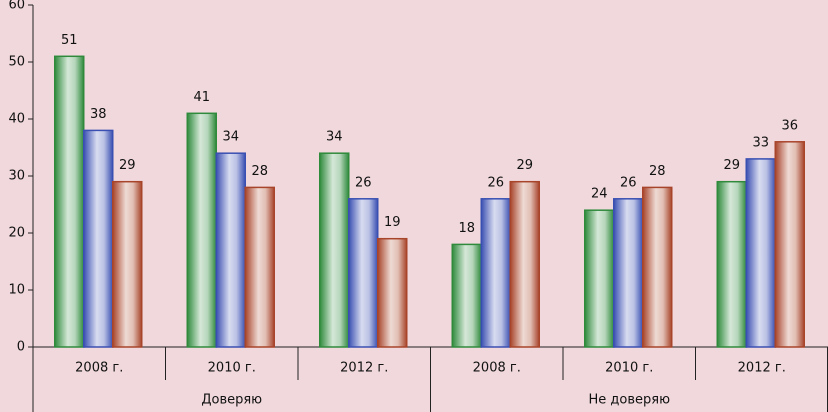  What do you see at coordinates (201, 97) in the screenshot?
I see `data-label: 41` at bounding box center [201, 97].